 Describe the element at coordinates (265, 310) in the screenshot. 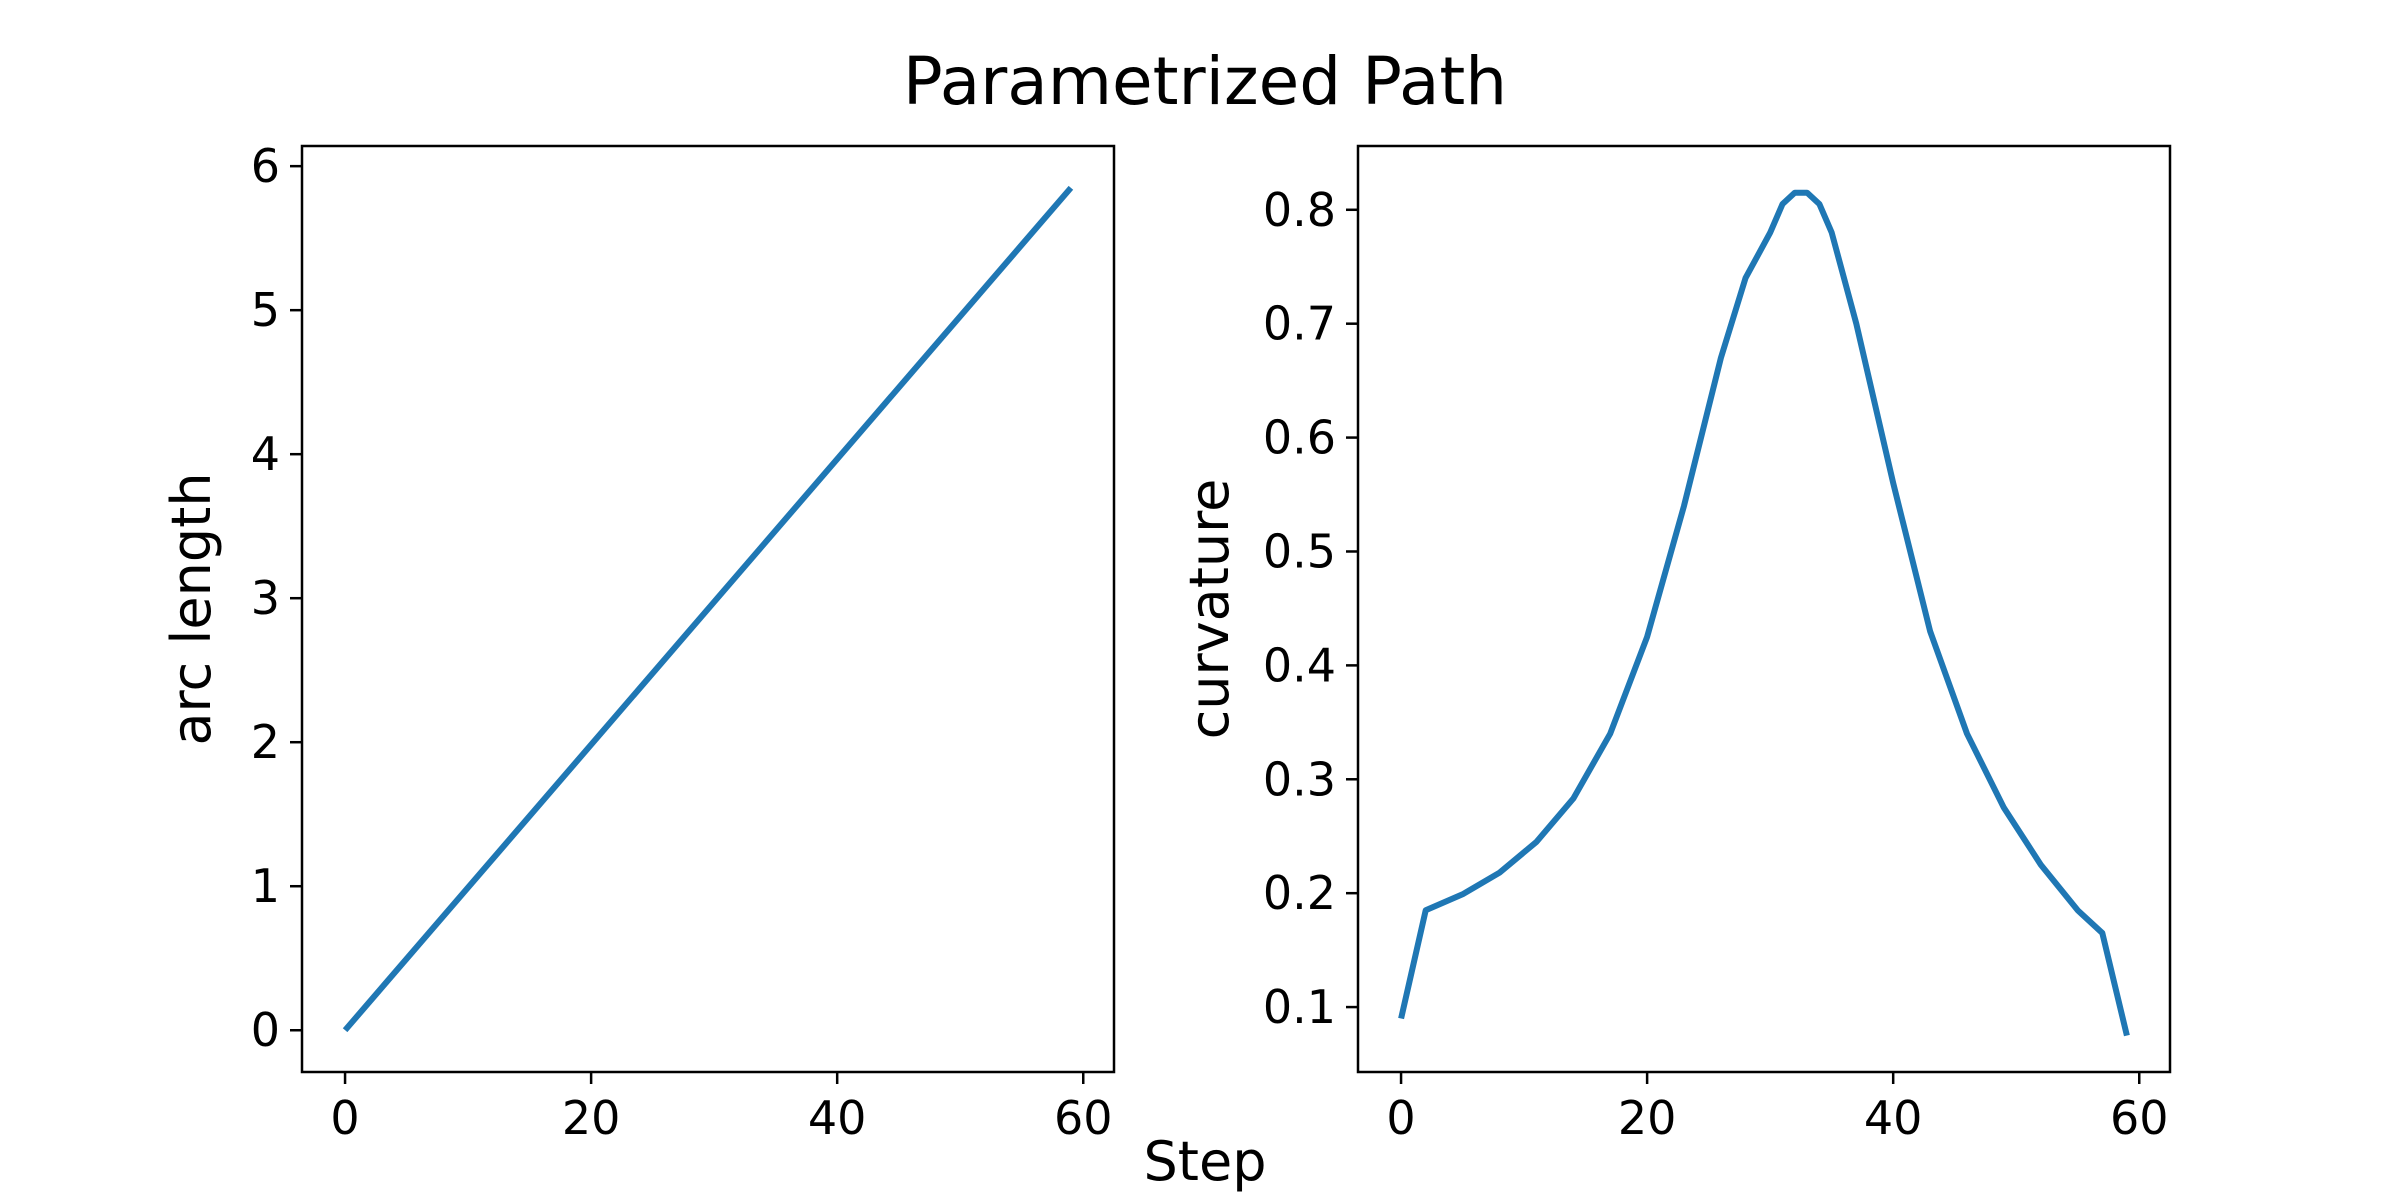

I see `arc-length-y-tick-label: 5` at that location.